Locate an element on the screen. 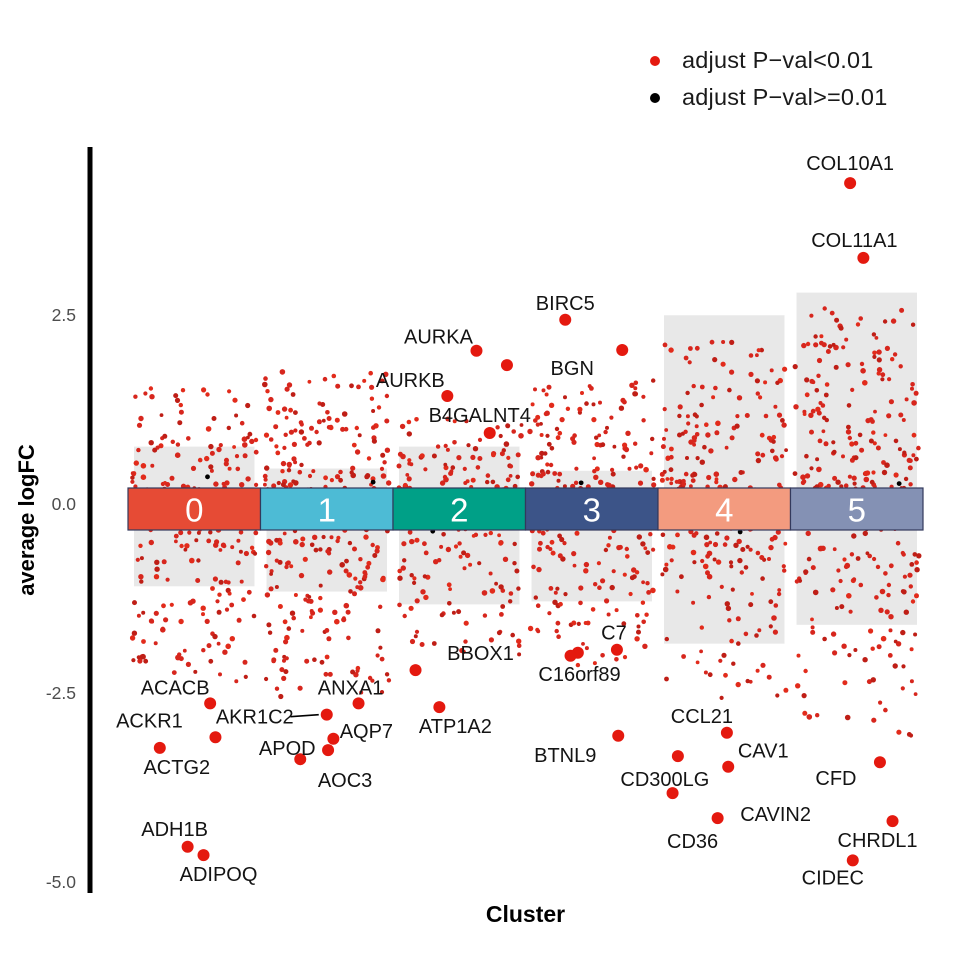 The image size is (973, 973). legend-item-0: adjust P−val<0.01 is located at coordinates (768, 60).